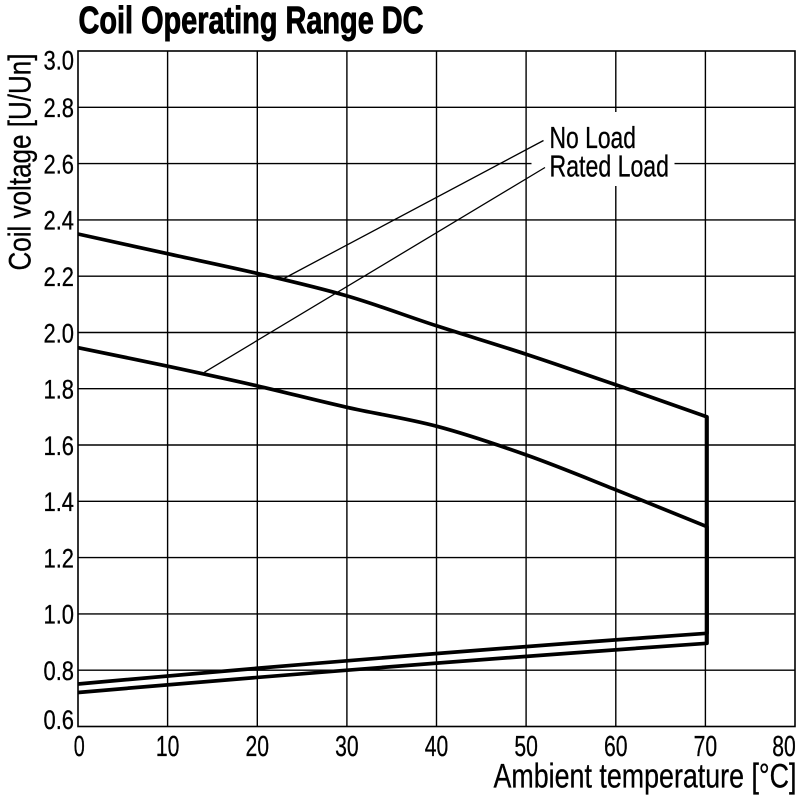 The image size is (800, 800). Describe the element at coordinates (59, 446) in the screenshot. I see `svg-text: 1.6` at that location.